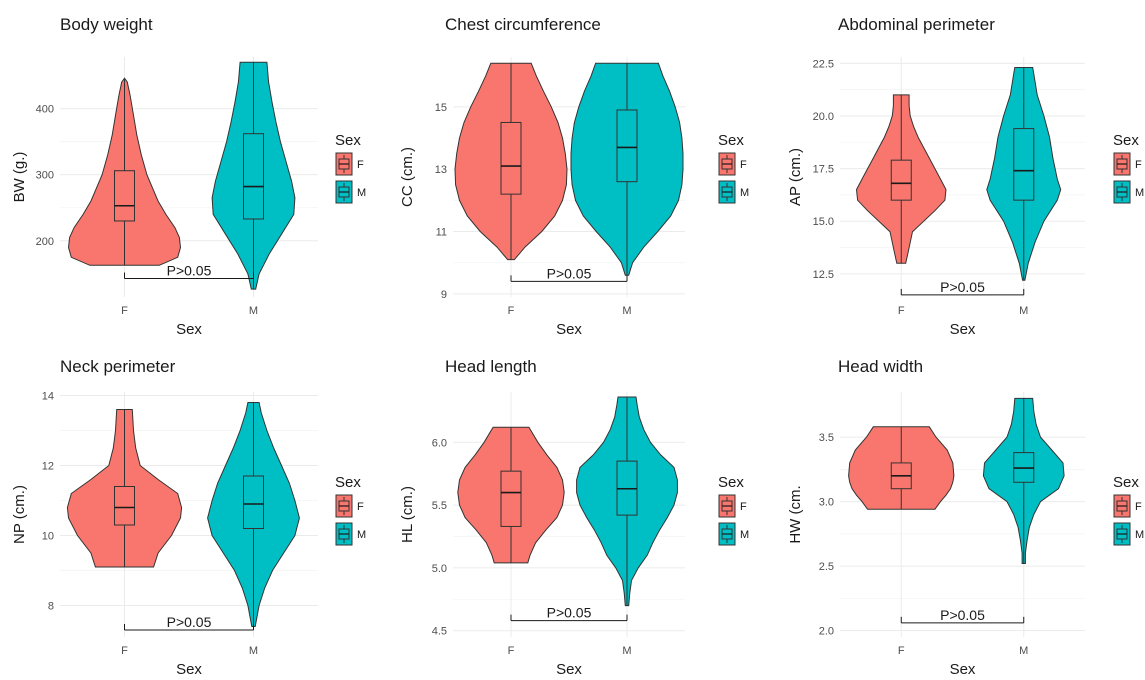 The height and width of the screenshot is (680, 1145). What do you see at coordinates (45, 110) in the screenshot?
I see `y-tick-label: 400` at bounding box center [45, 110].